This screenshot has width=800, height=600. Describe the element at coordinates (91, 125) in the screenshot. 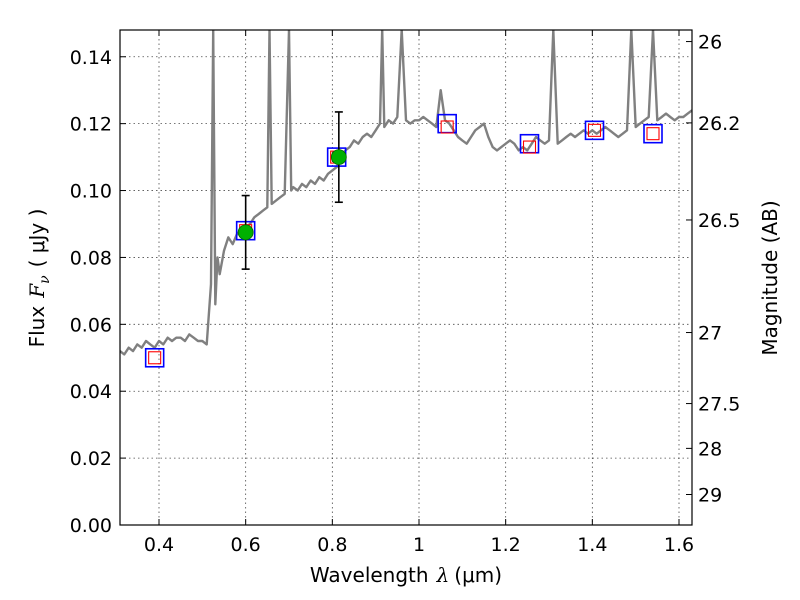

I see `y-tick-label: 0.12` at that location.